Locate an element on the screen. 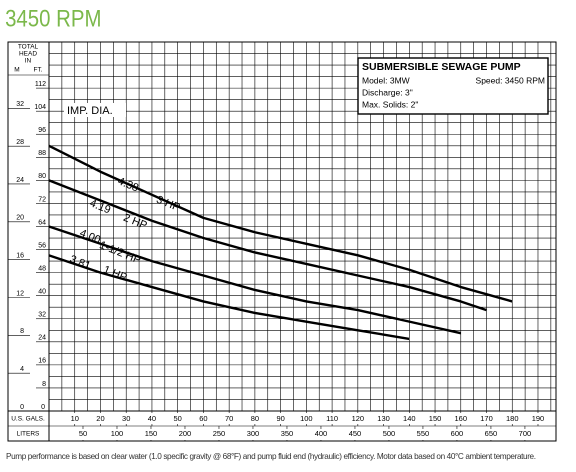 This screenshot has height=472, width=576. annotation-bg is located at coordinates (95, 110).